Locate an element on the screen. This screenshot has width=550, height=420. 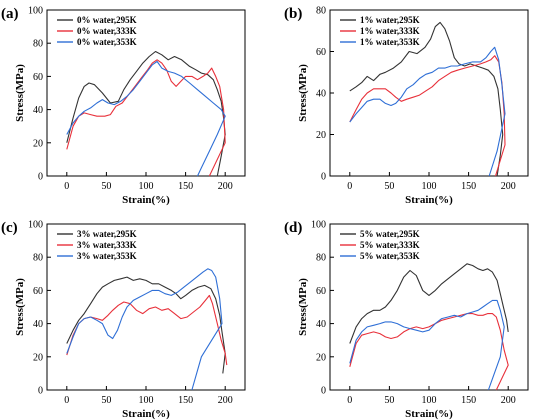
legend-label: 1% water,333K is located at coordinates (390, 31).